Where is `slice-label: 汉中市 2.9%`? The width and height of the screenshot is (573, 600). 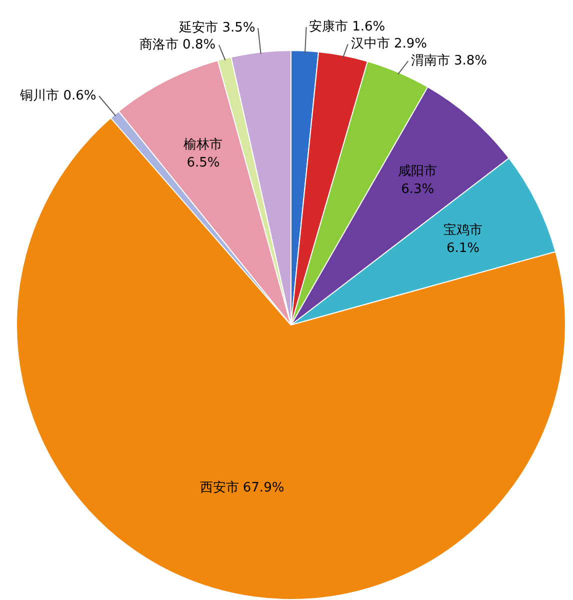
slice-label: 汉中市 2.9% is located at coordinates (389, 44).